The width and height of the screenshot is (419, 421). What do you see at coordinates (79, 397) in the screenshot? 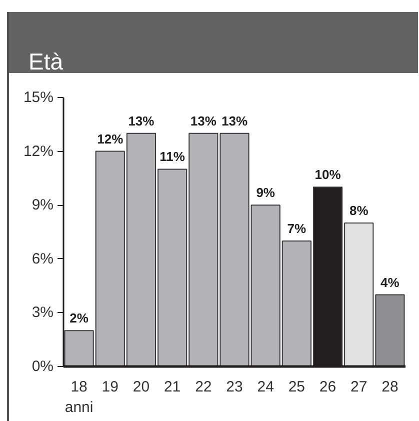
I see `x-tick-label: 18 anni` at bounding box center [79, 397].